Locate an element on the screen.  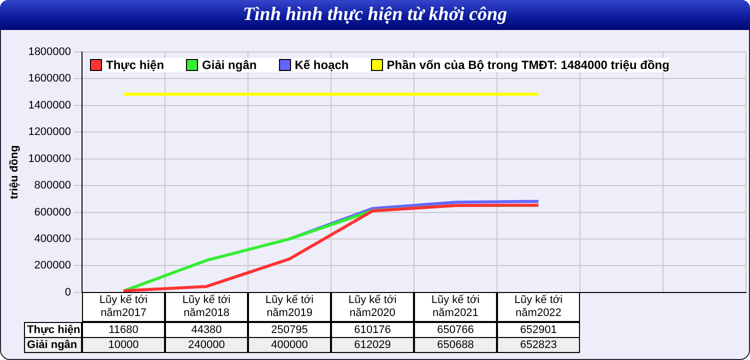
data-label: 650766 is located at coordinates (455, 330).